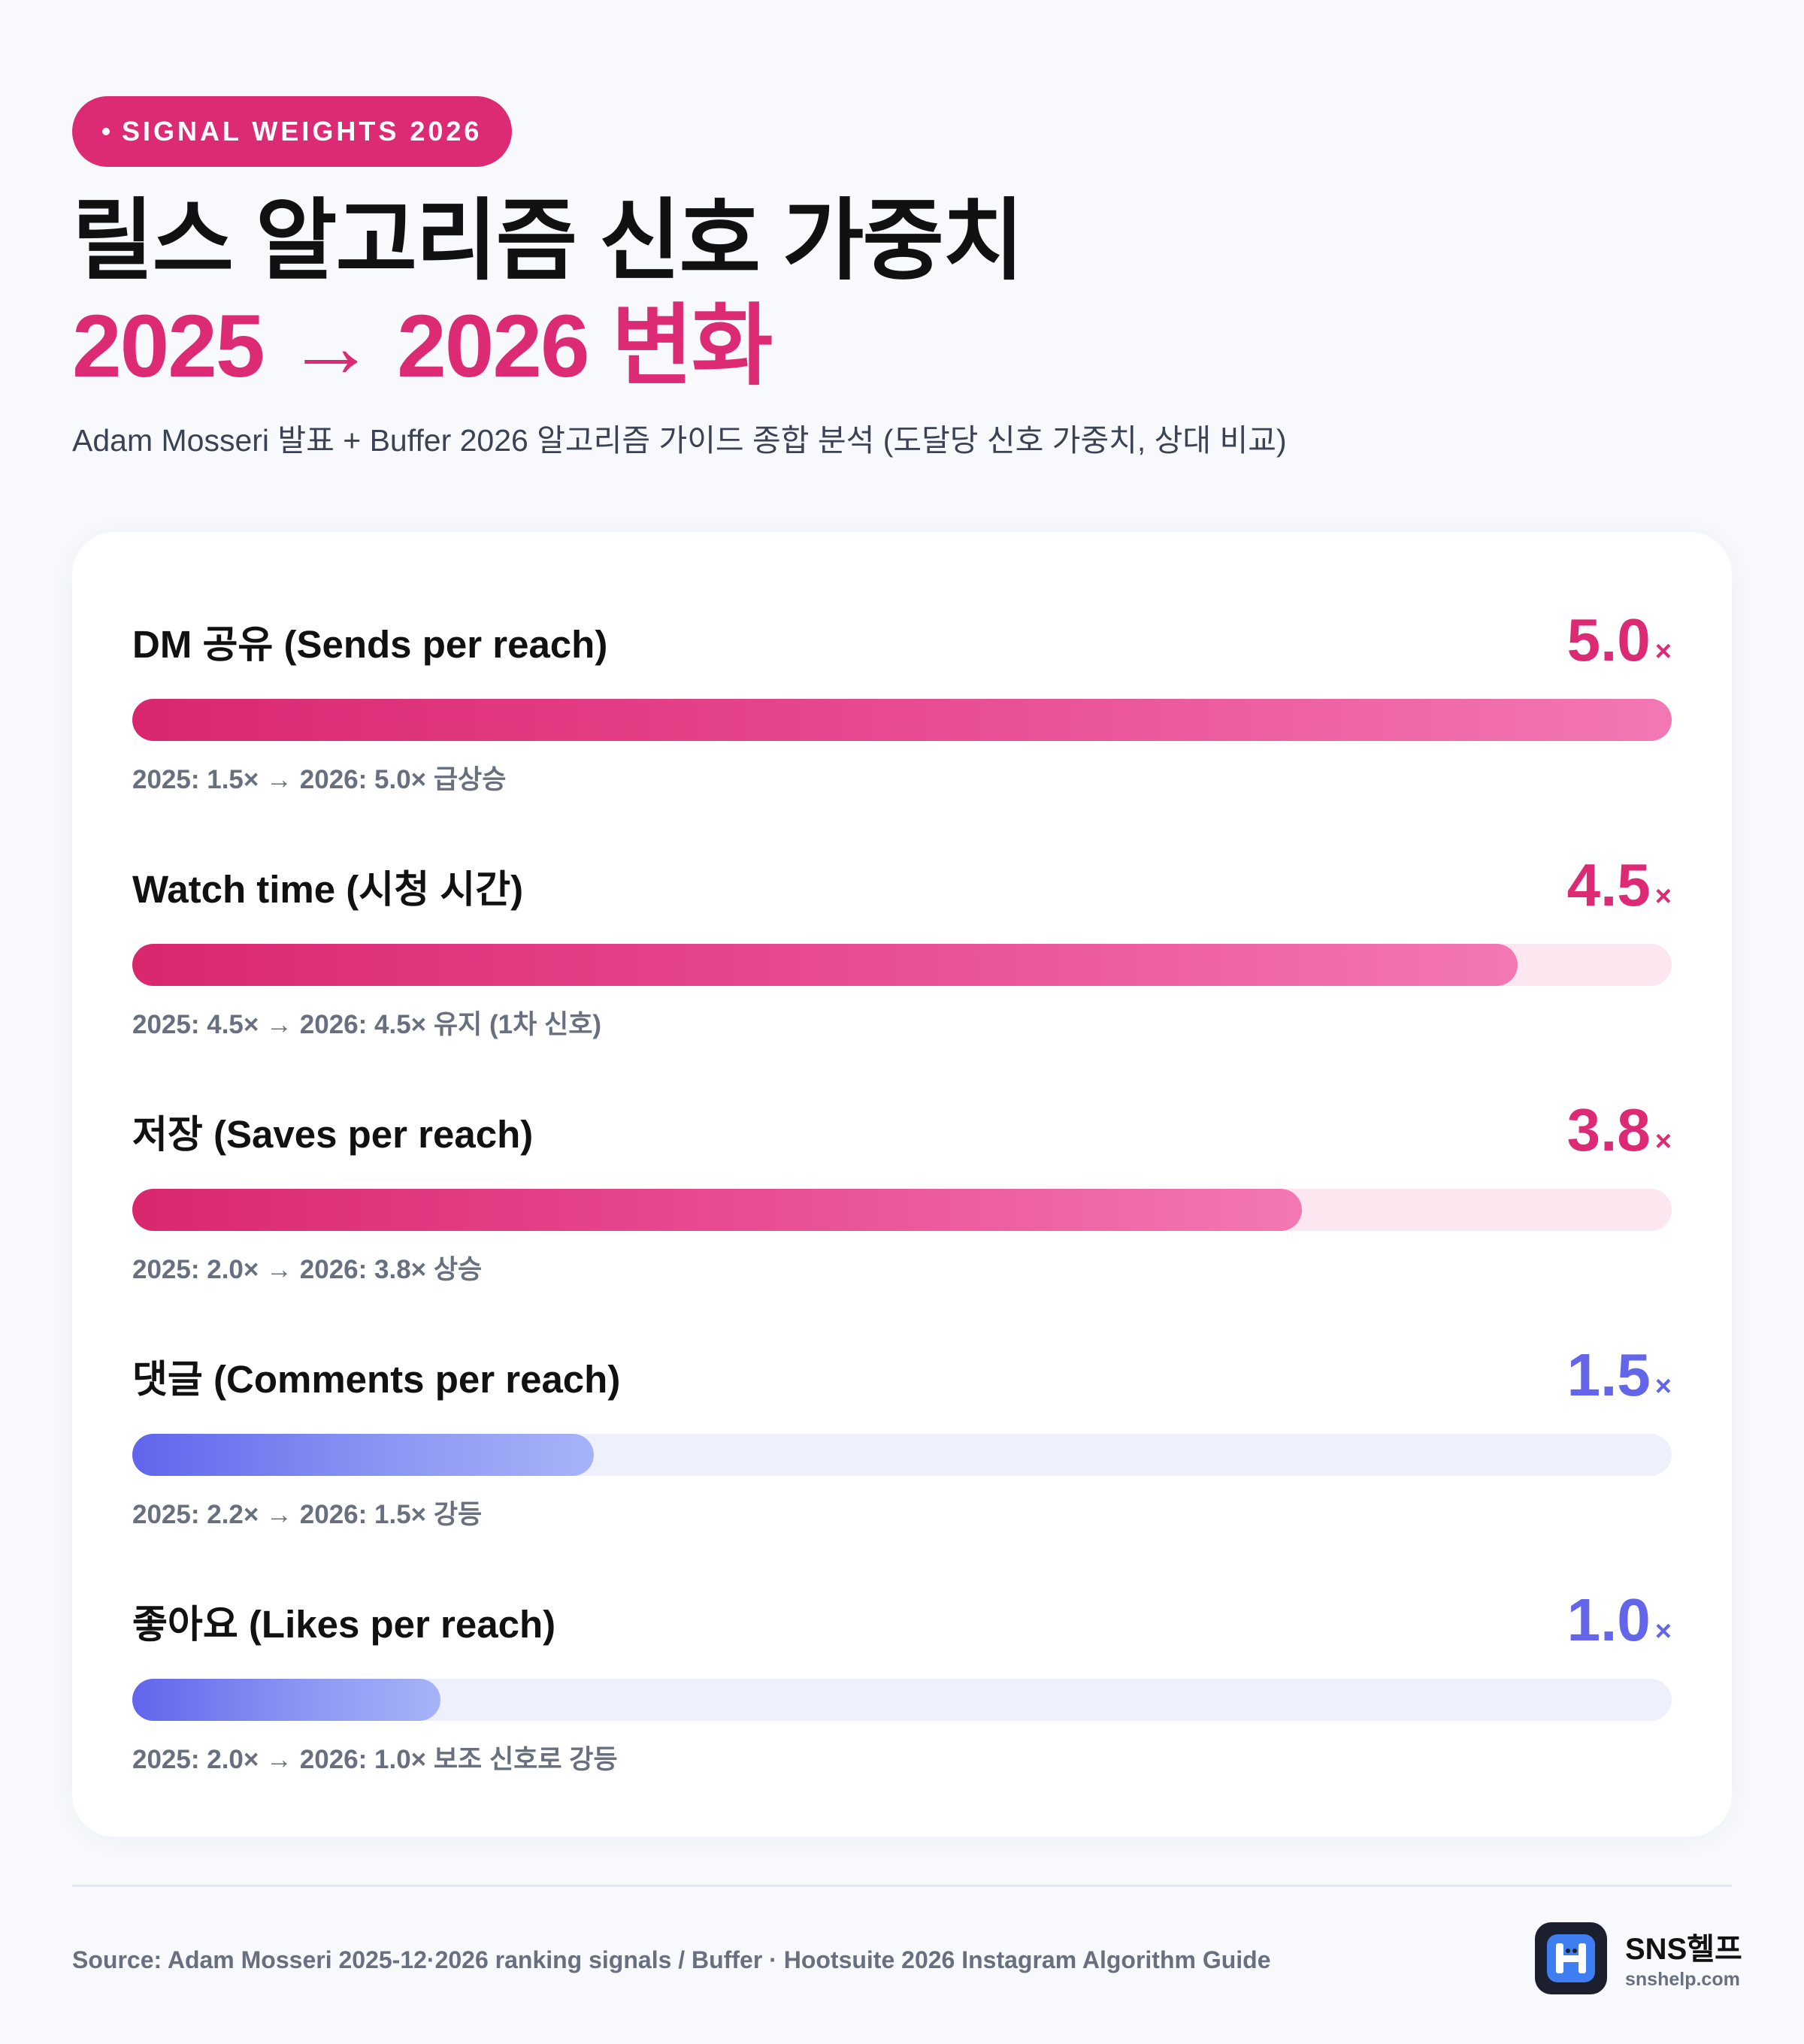 The width and height of the screenshot is (1804, 2044). Describe the element at coordinates (375, 1759) in the screenshot. I see `signal-change-note: 2025: 2.0× → 2026: 1.0× 보조 신호로 강등` at that location.